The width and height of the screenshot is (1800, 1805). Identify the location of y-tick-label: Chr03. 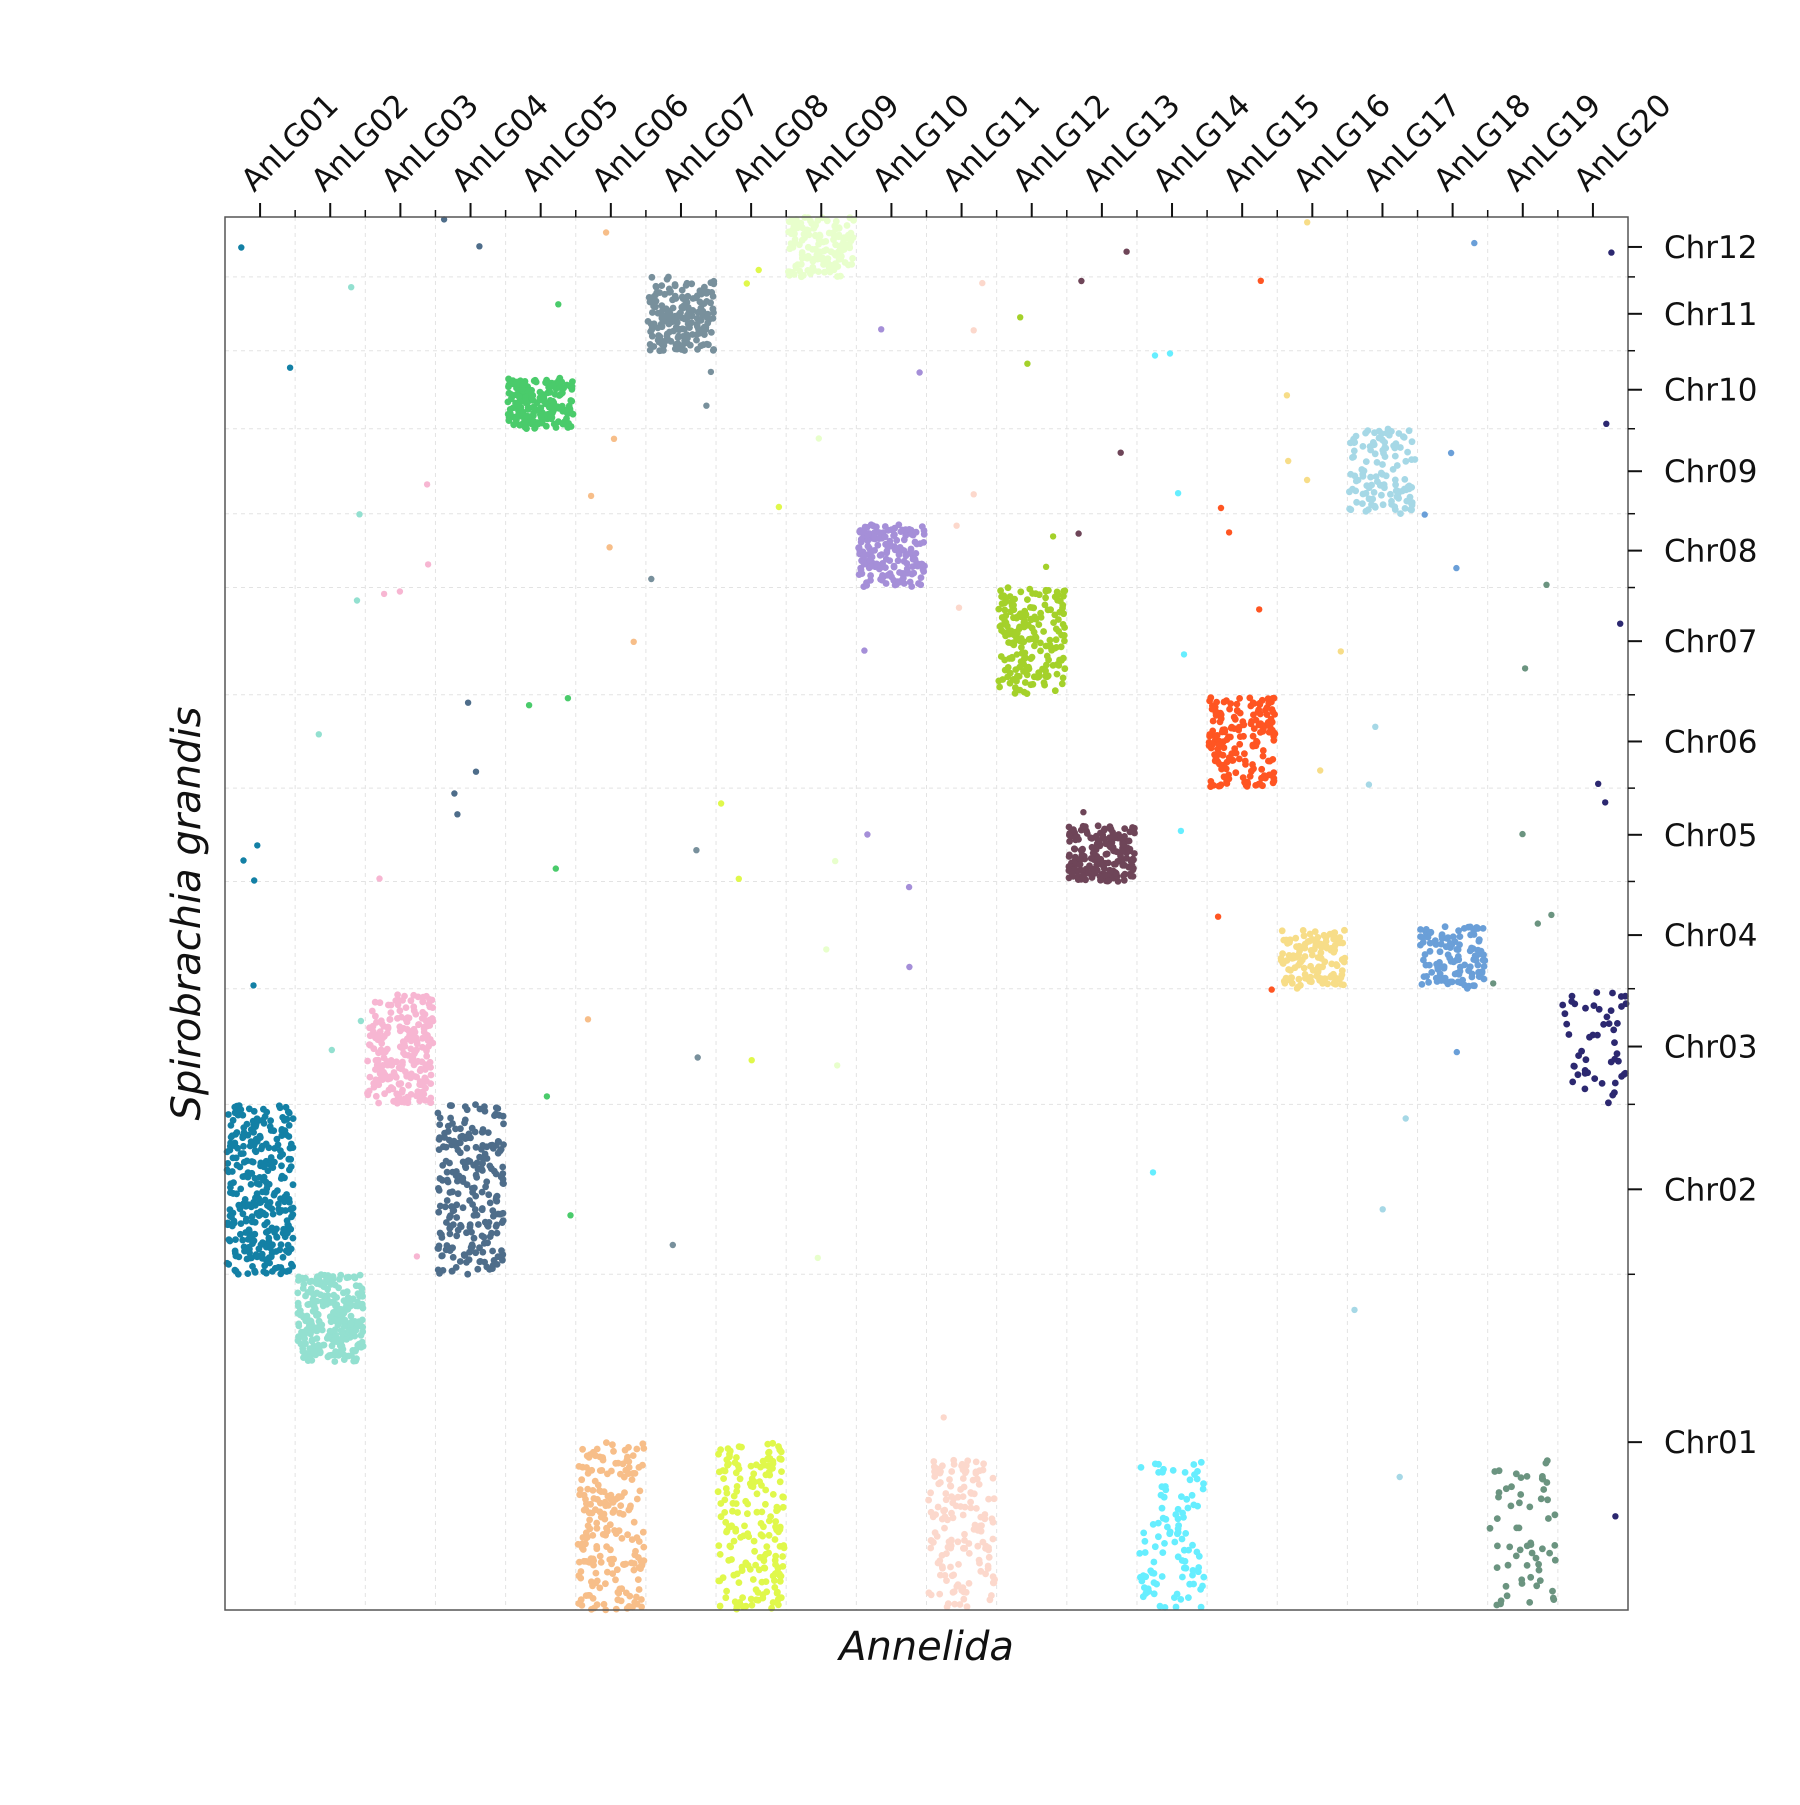
(1710, 1048).